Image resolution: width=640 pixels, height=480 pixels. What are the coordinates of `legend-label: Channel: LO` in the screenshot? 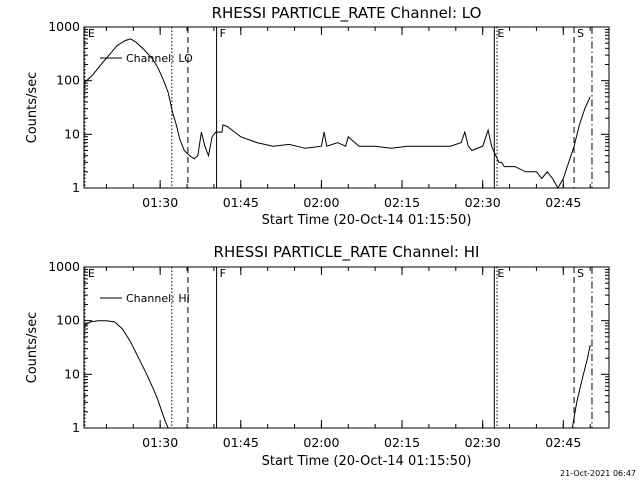 It's located at (159, 58).